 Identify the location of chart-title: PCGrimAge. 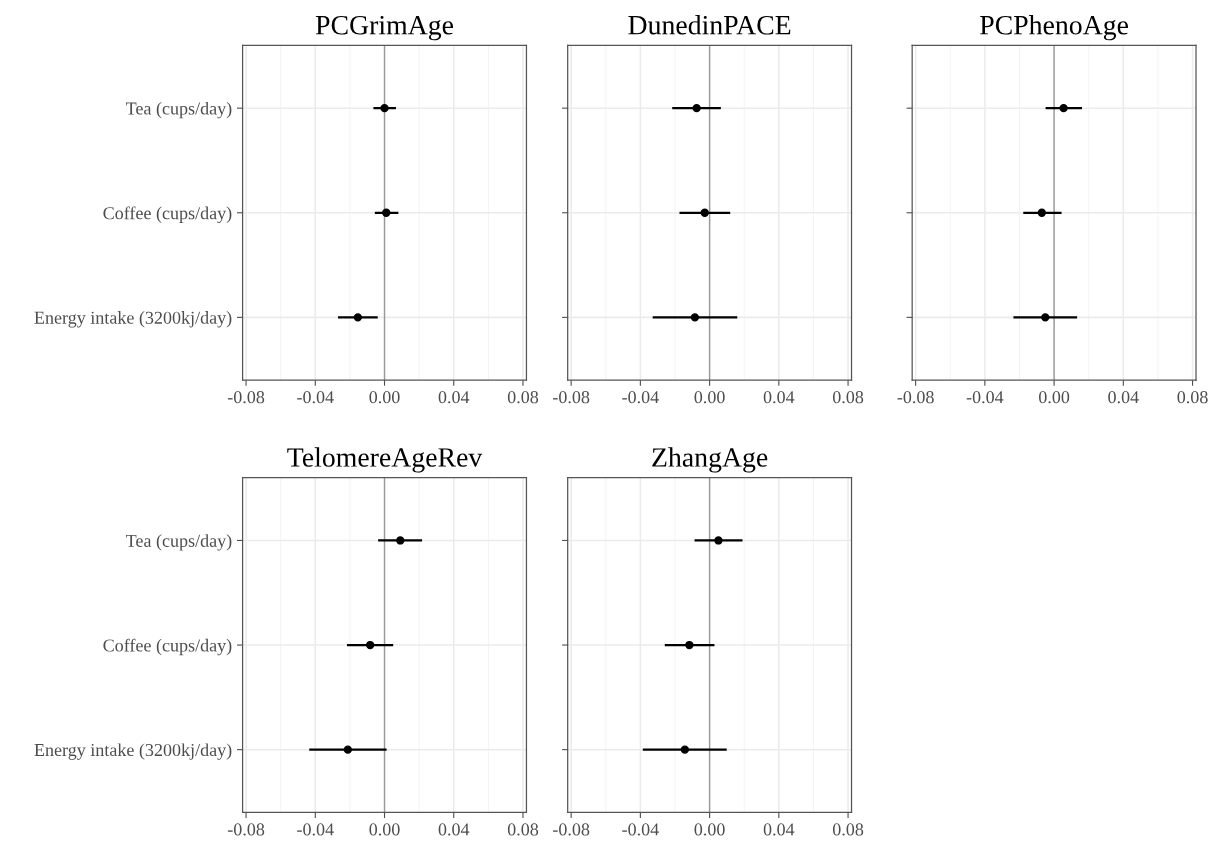
(384, 28).